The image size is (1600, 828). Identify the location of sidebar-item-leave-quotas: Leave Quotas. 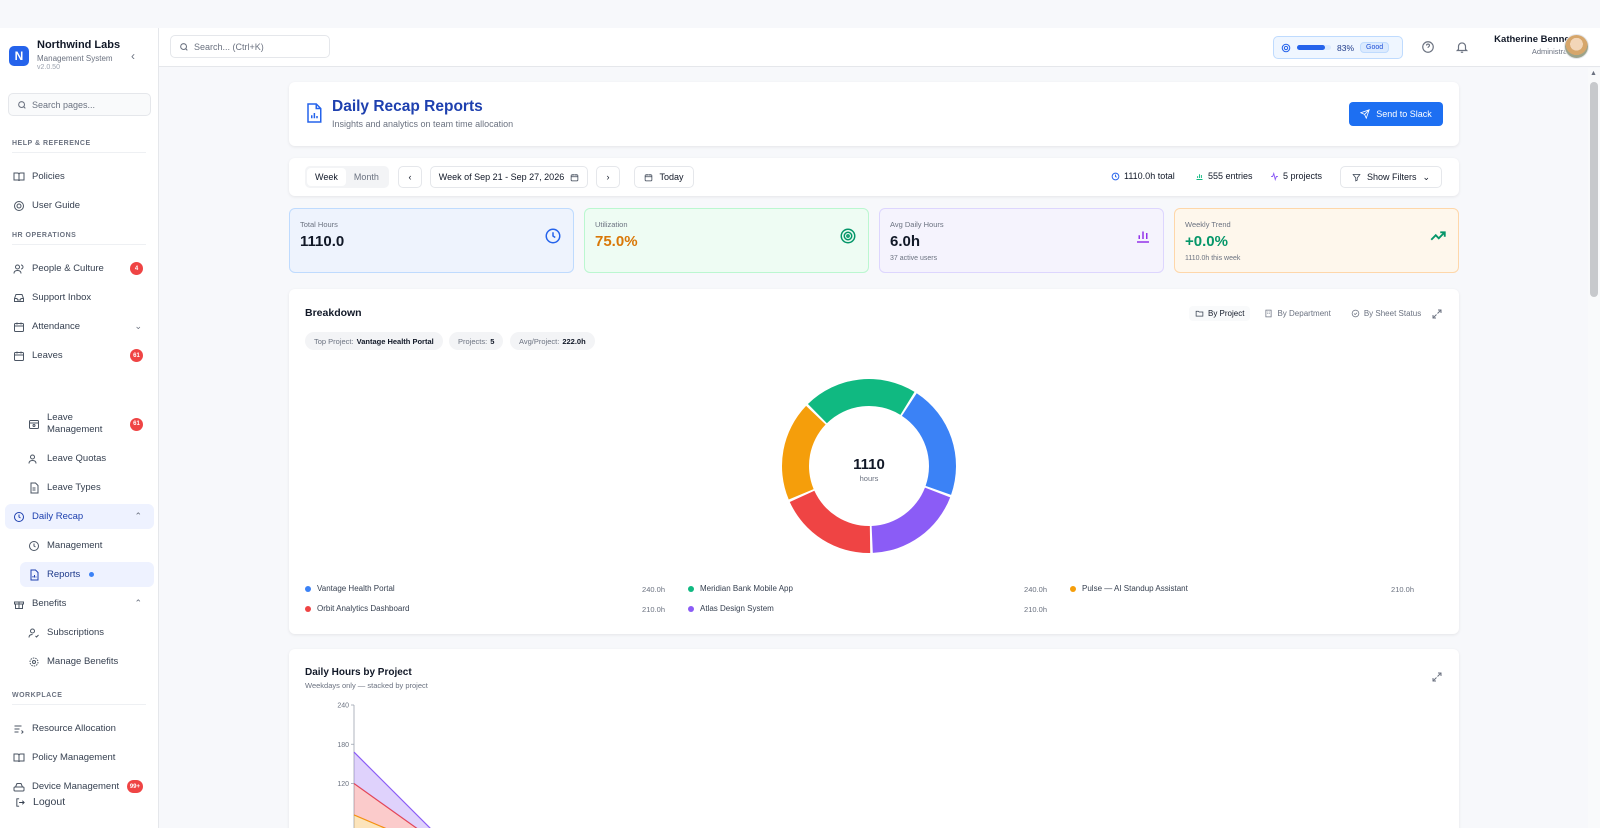
(87, 458).